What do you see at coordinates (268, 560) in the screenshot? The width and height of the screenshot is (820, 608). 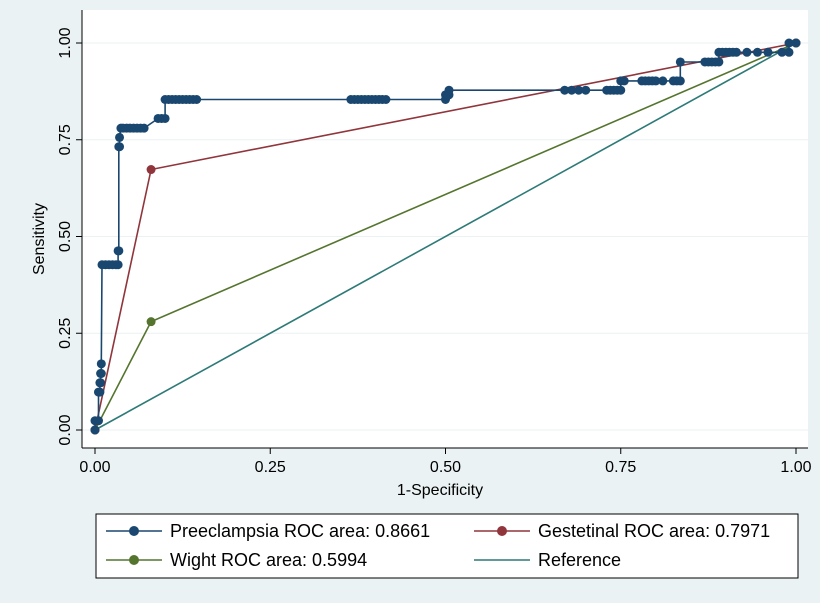 I see `legend-label: Wight ROC area: 0.5994` at bounding box center [268, 560].